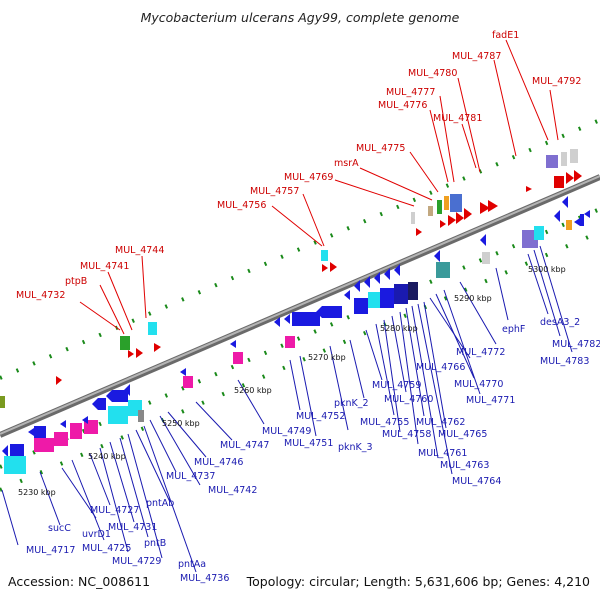  I want to click on gene-label: MUL_4742, so click(232, 490).